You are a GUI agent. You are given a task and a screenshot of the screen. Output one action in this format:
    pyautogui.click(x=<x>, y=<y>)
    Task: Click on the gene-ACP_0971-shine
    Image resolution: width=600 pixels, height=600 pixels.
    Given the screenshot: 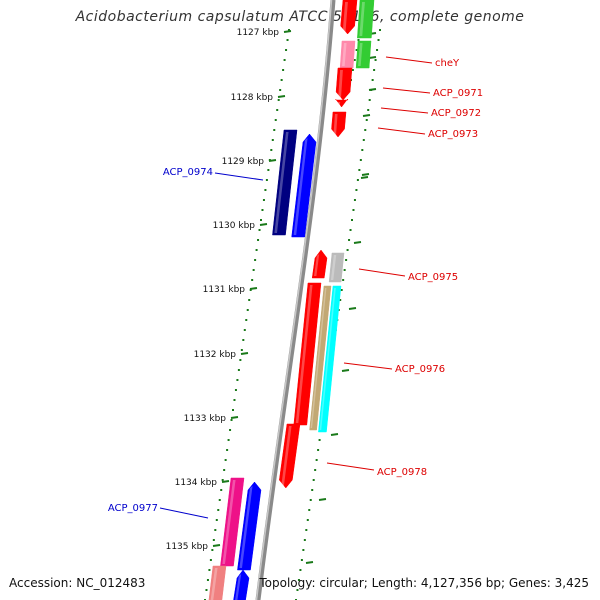 What is the action you would take?
    pyautogui.click(x=340, y=84)
    